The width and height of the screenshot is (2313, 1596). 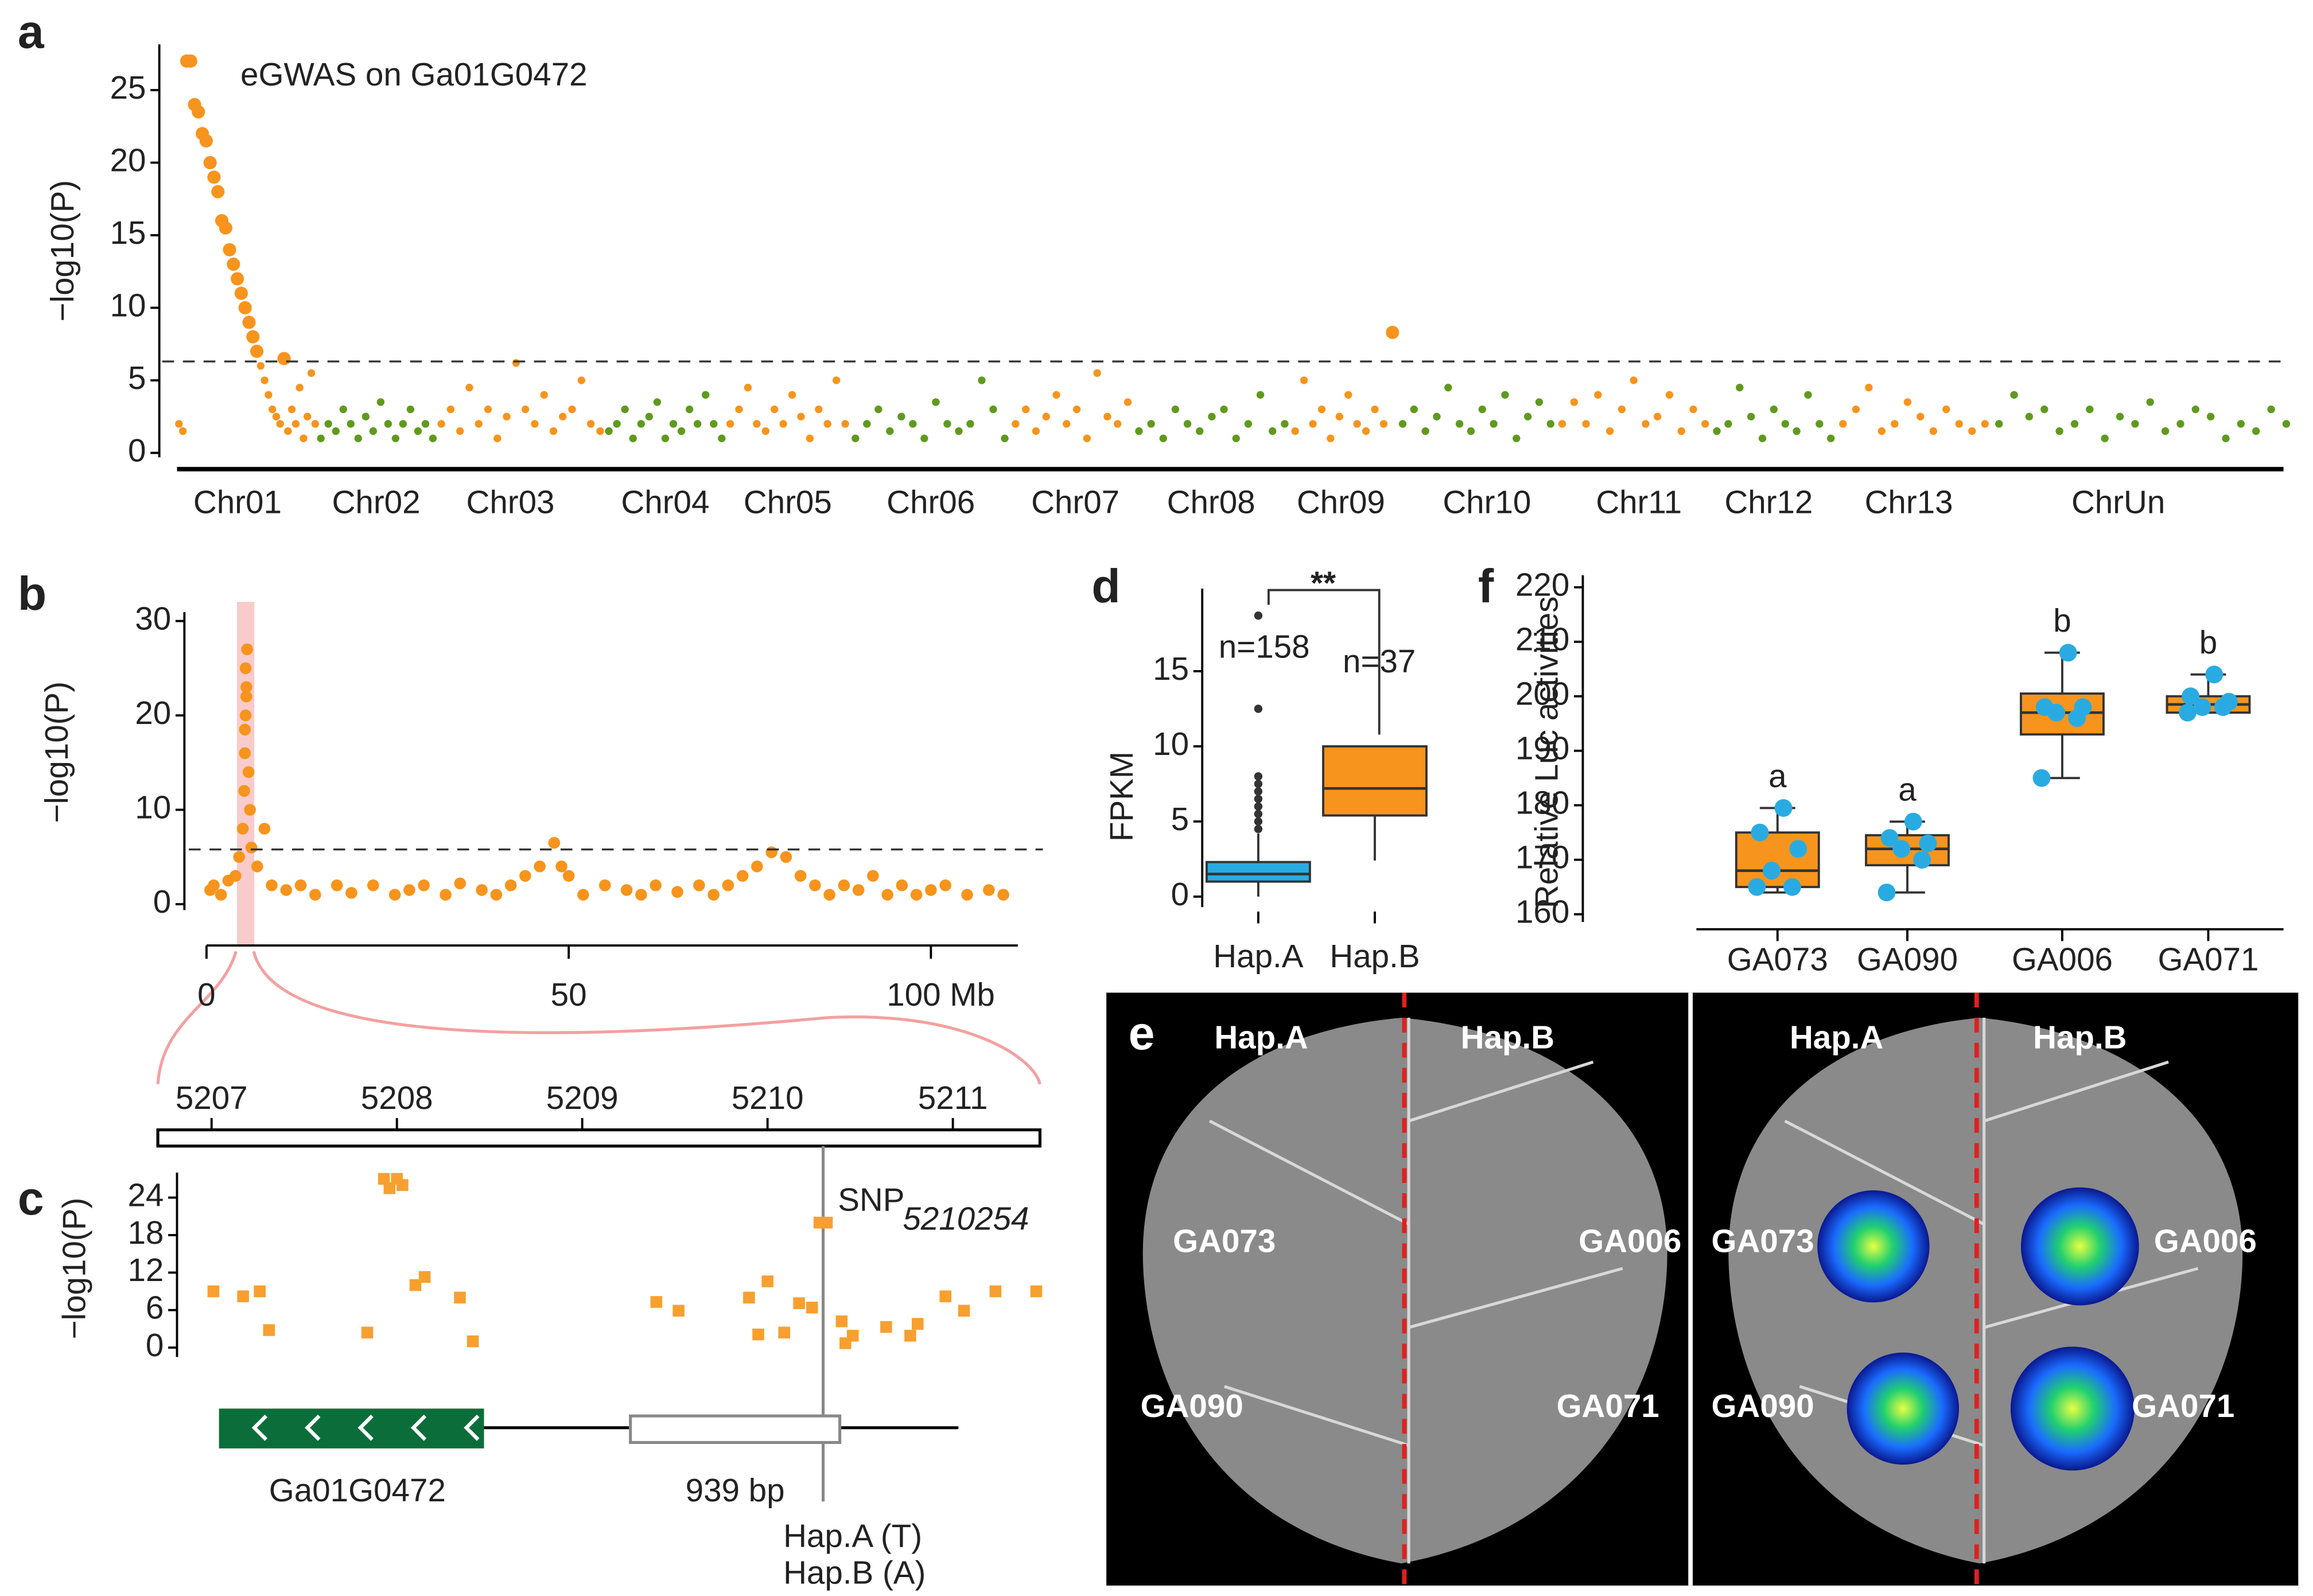 What do you see at coordinates (854, 1573) in the screenshot?
I see `haplotype-label: Hap.B (A)` at bounding box center [854, 1573].